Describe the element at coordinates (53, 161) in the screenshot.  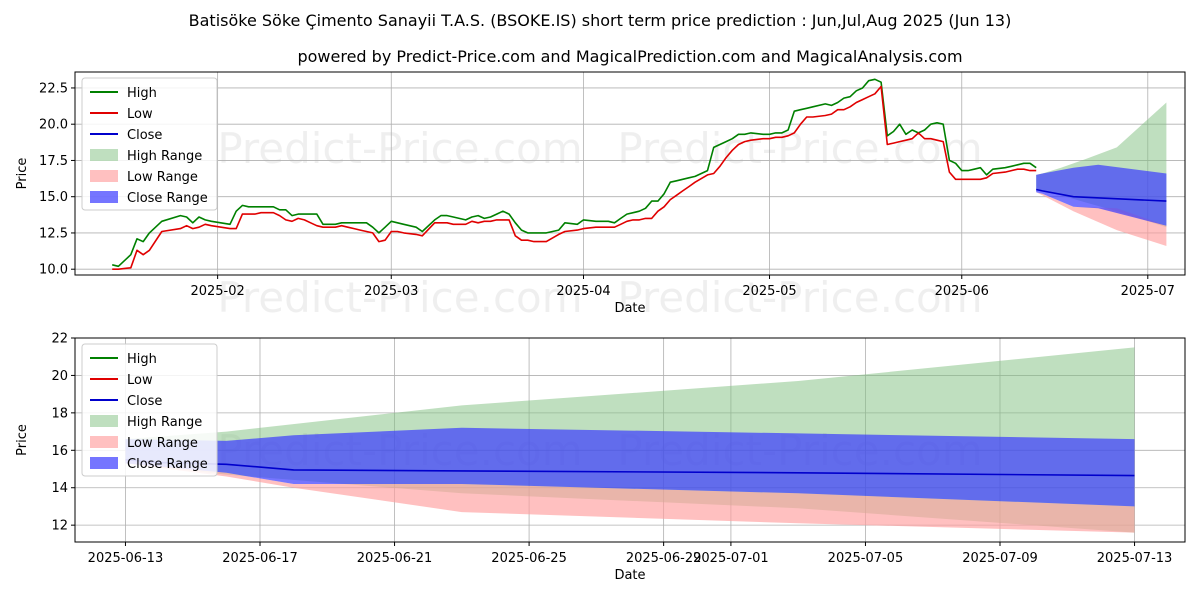
I see `y-tick-label-3: 17.5` at that location.